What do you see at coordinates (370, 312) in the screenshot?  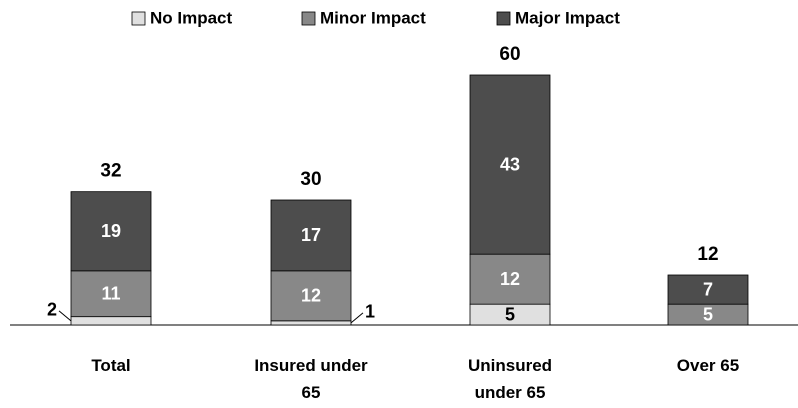 I see `value-label: 1` at bounding box center [370, 312].